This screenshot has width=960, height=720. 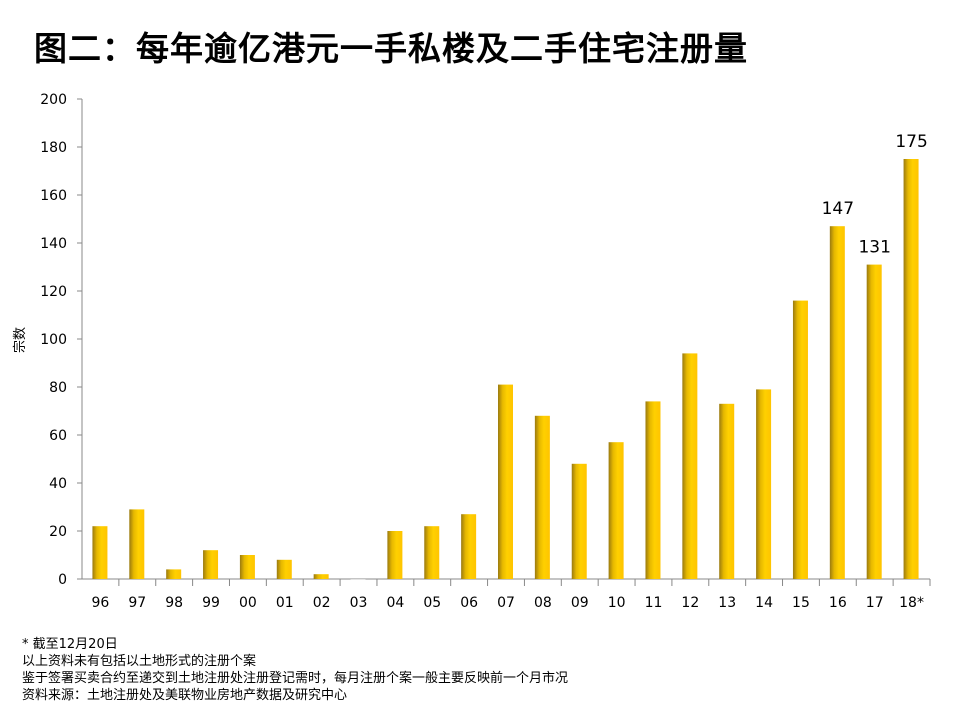 I want to click on x-tick-label: 16, so click(x=838, y=603).